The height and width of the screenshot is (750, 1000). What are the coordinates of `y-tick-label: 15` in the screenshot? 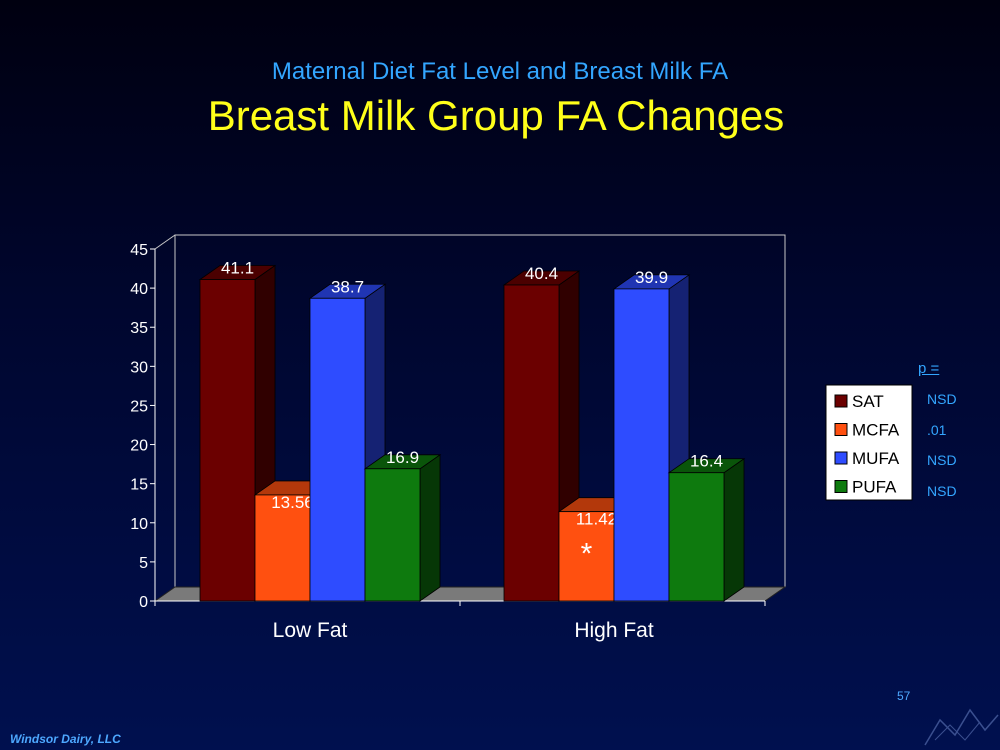 It's located at (139, 485).